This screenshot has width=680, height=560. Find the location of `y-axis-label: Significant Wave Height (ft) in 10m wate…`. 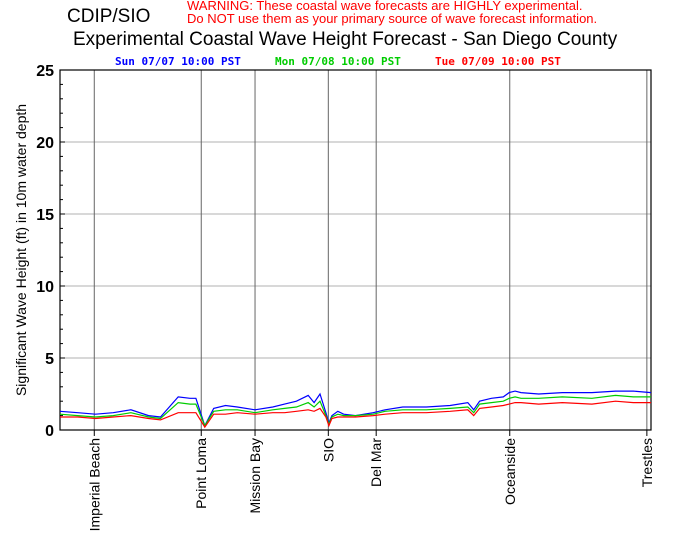

y-axis-label: Significant Wave Height (ft) in 10m wate… is located at coordinates (21, 250).